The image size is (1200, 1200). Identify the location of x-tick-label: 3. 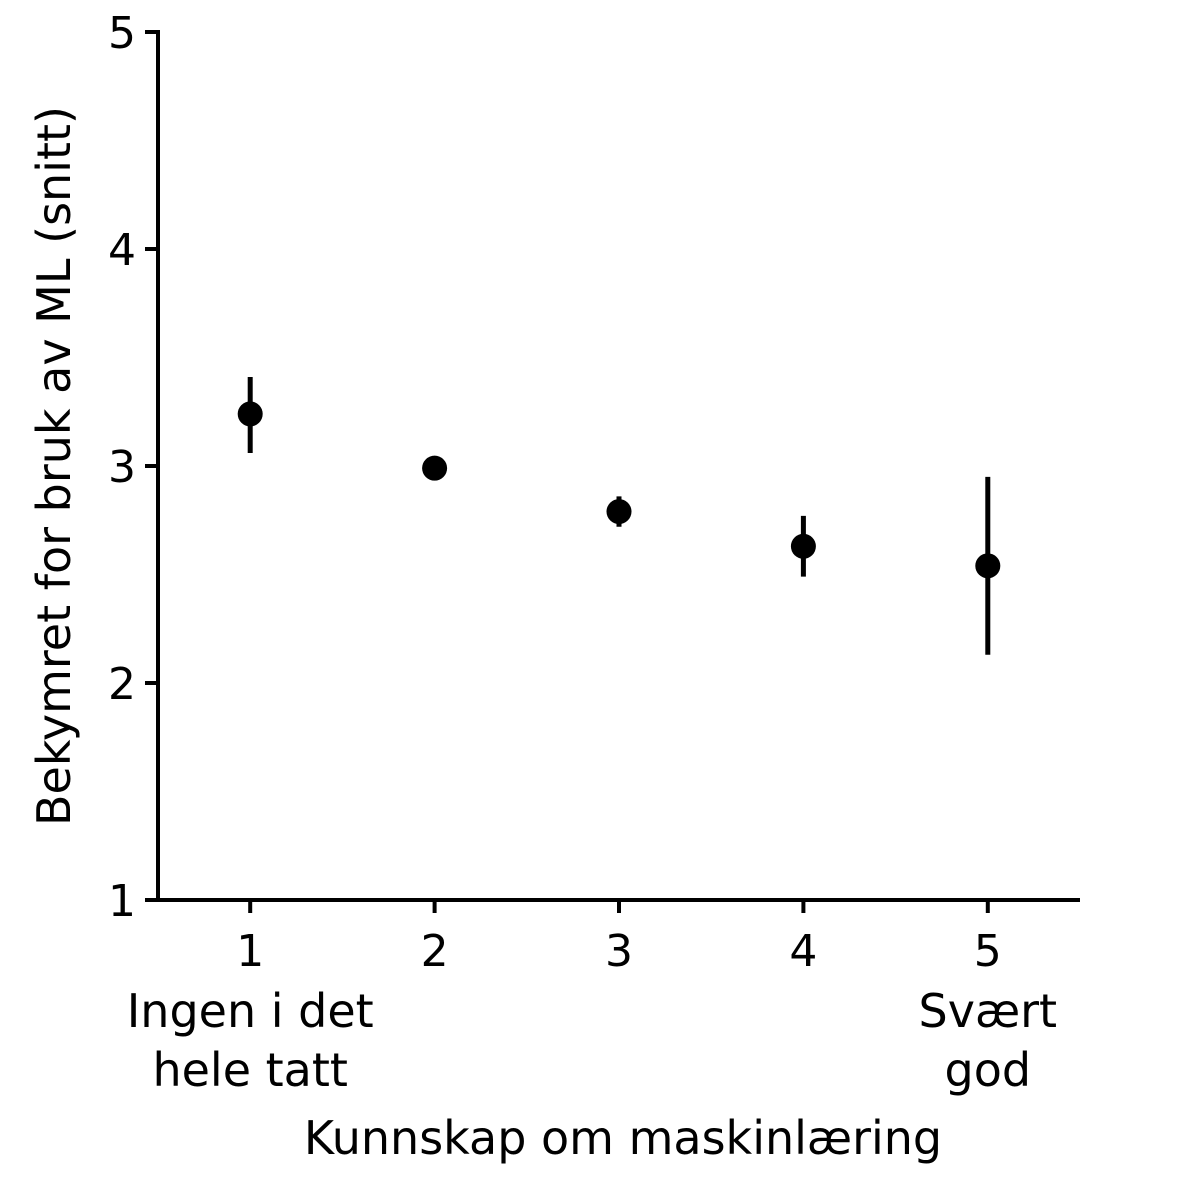
(619, 951).